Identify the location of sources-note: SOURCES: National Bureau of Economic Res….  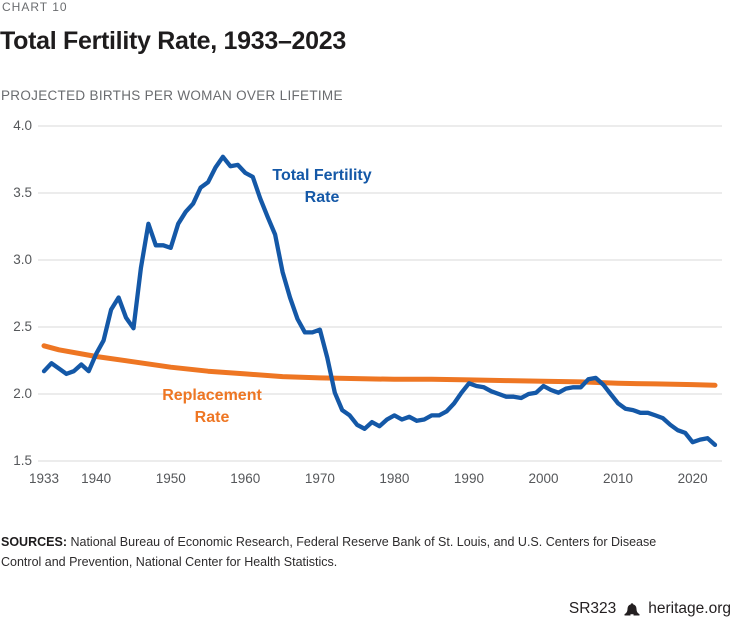
(356, 552).